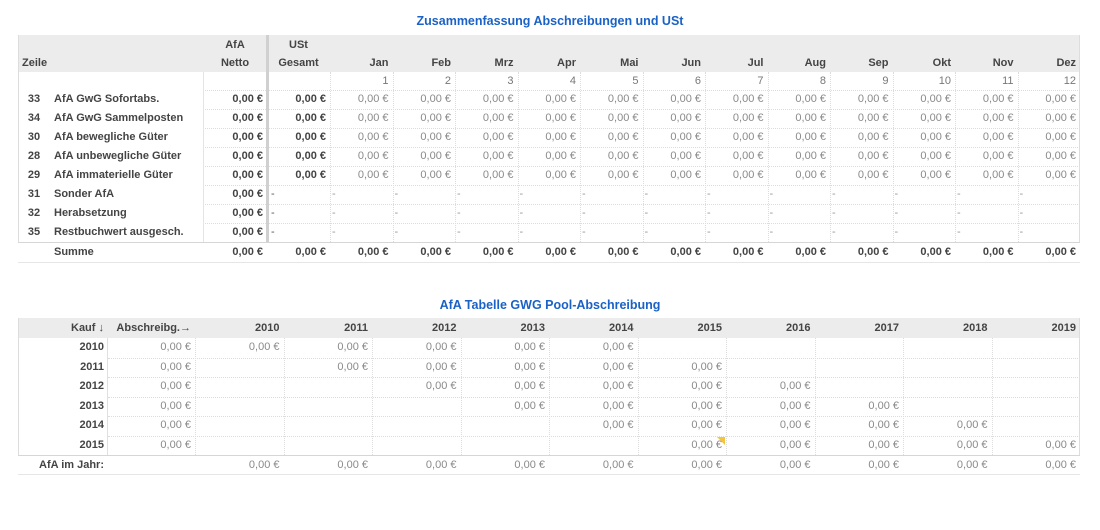 This screenshot has width=1100, height=530. I want to click on header-year-2019: 2019, so click(1063, 328).